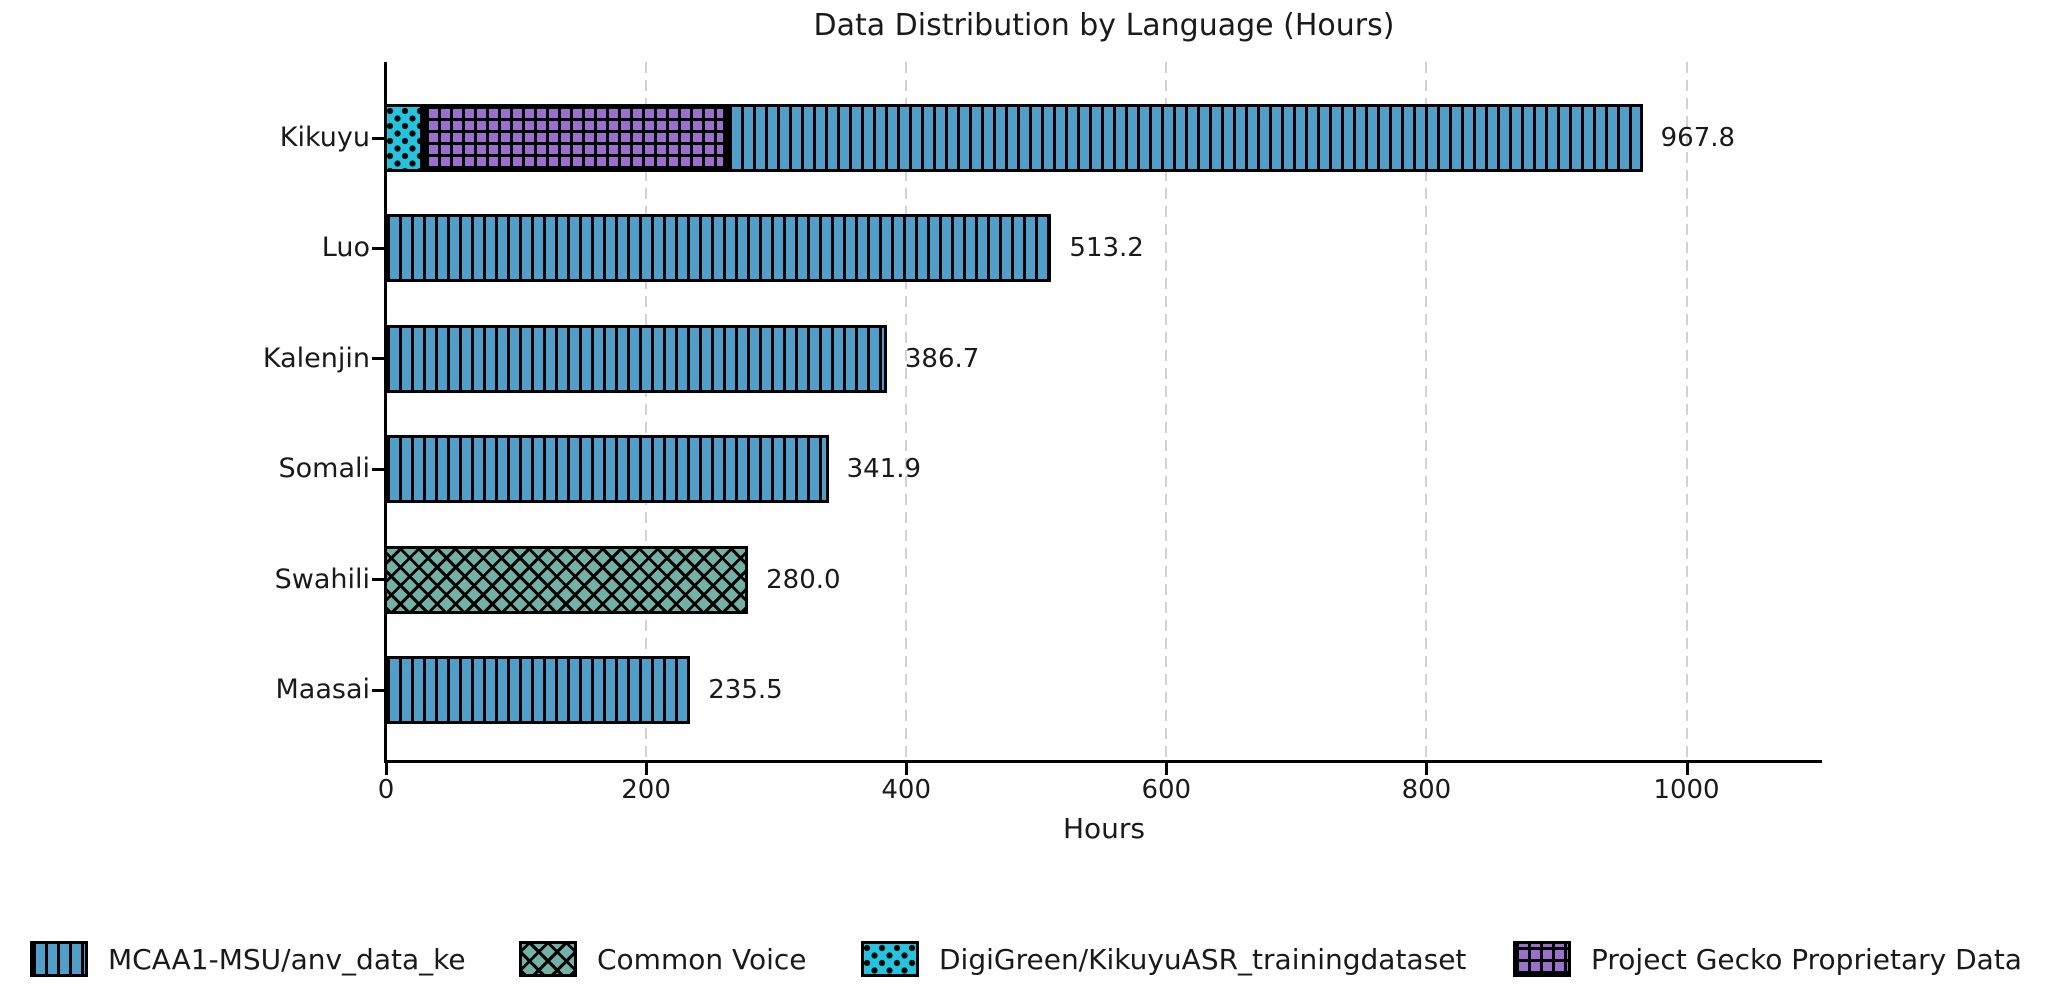 This screenshot has height=996, width=2051. I want to click on category-label: Kalenjin, so click(316, 358).